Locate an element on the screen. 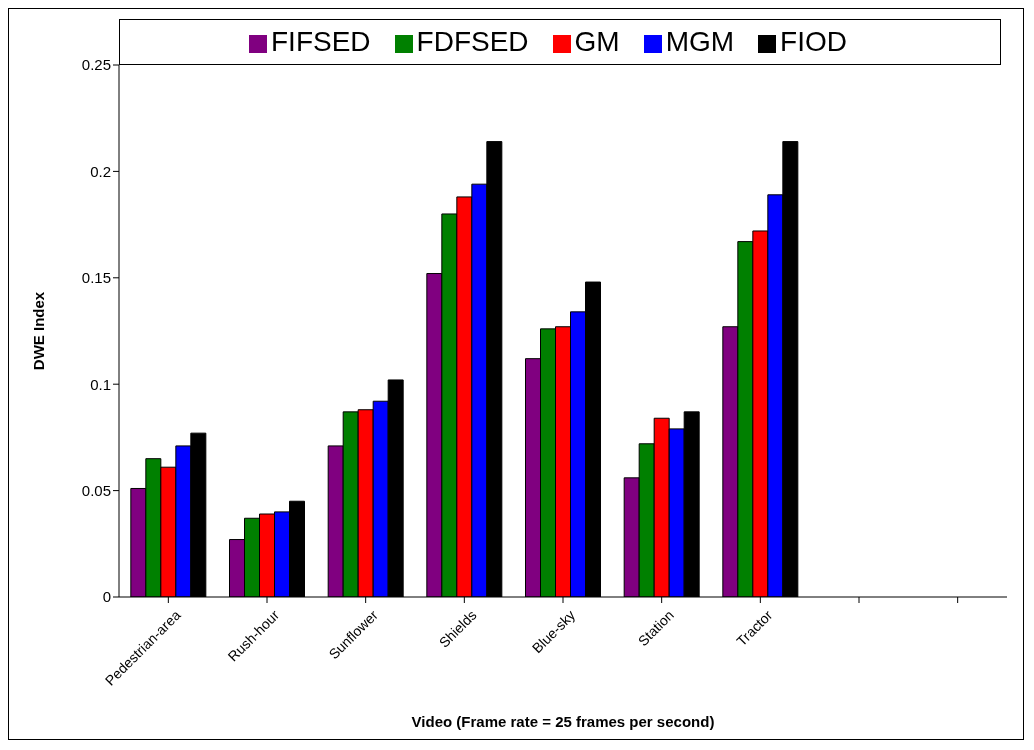  legend-label: FIFSED is located at coordinates (321, 41).